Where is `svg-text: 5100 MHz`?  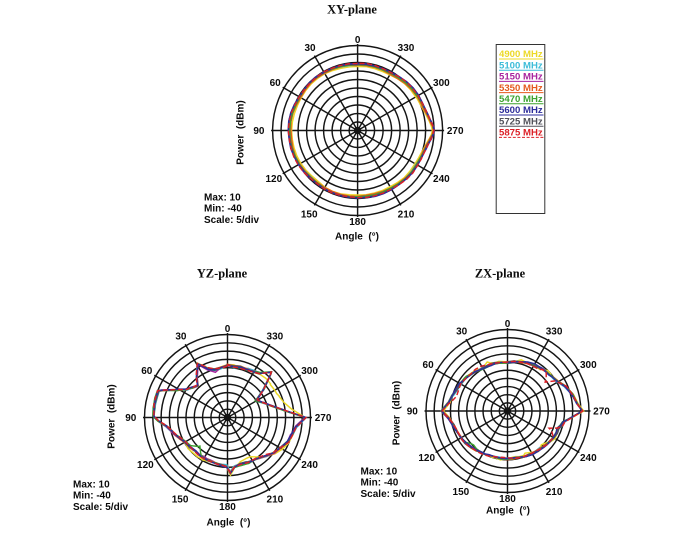
svg-text: 5100 MHz is located at coordinates (521, 65).